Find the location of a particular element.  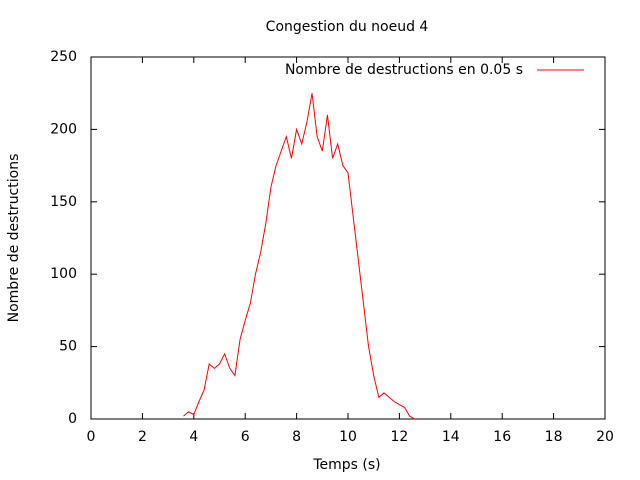

y-tick-label: 250 is located at coordinates (63, 57).